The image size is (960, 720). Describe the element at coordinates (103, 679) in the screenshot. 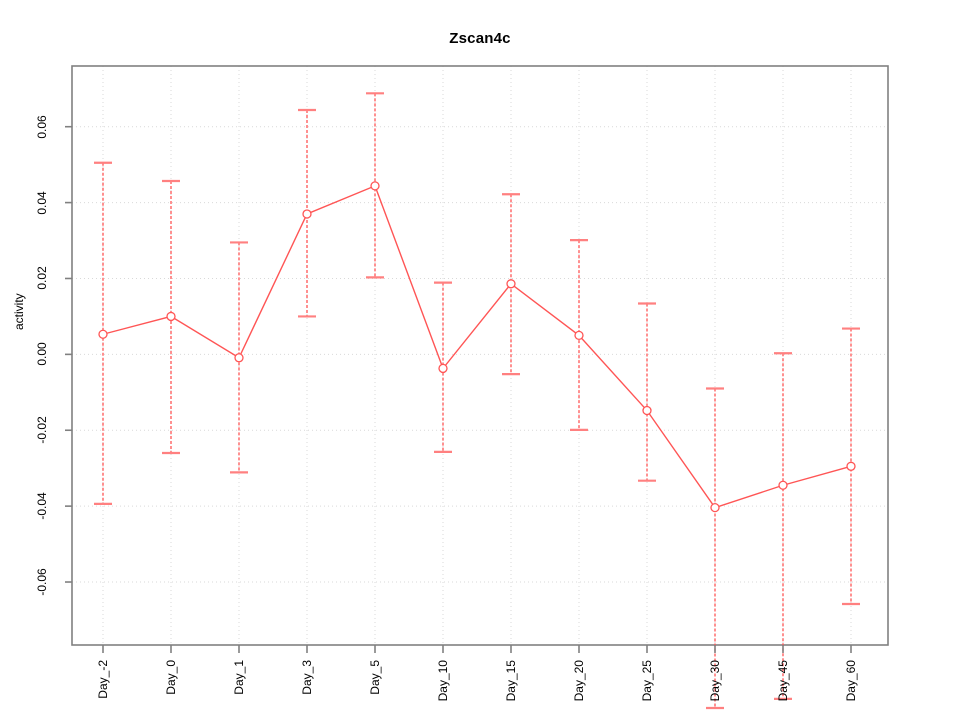

I see `x-tick-label: Day_-2` at that location.